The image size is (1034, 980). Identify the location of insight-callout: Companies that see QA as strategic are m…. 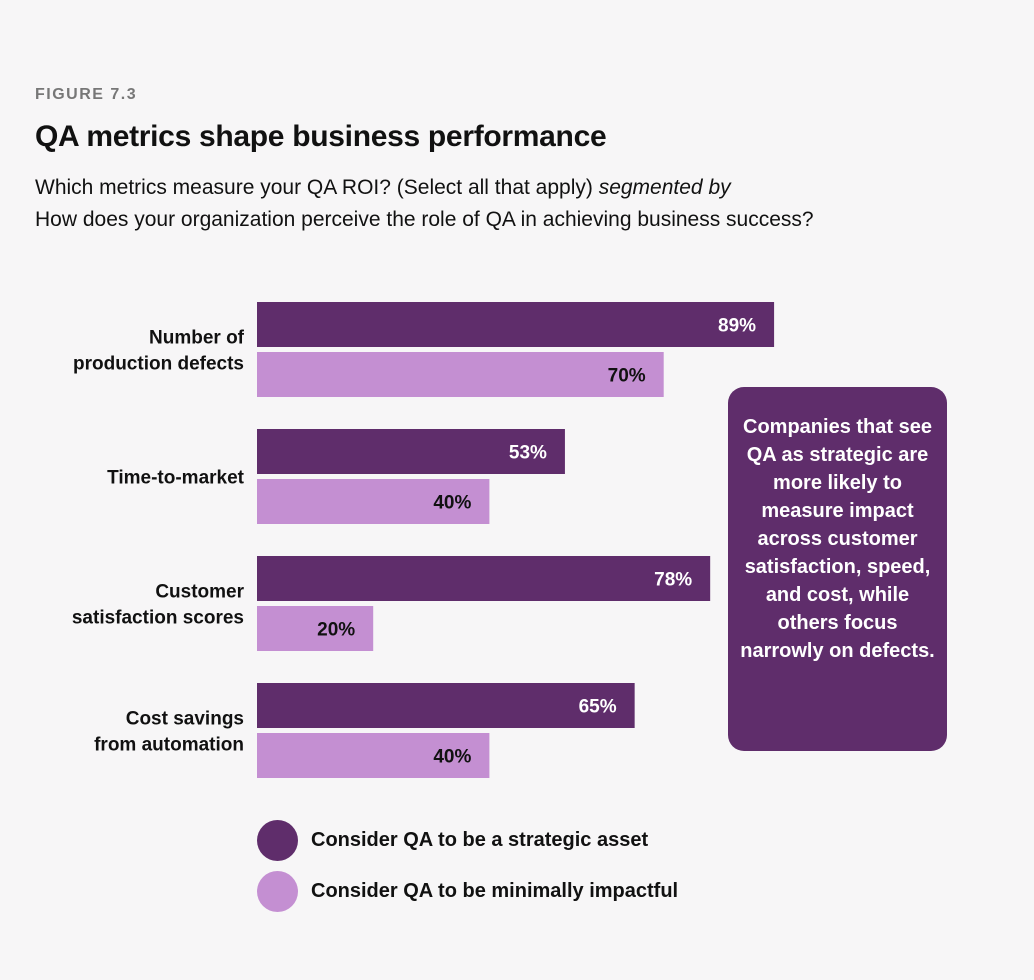
(837, 569).